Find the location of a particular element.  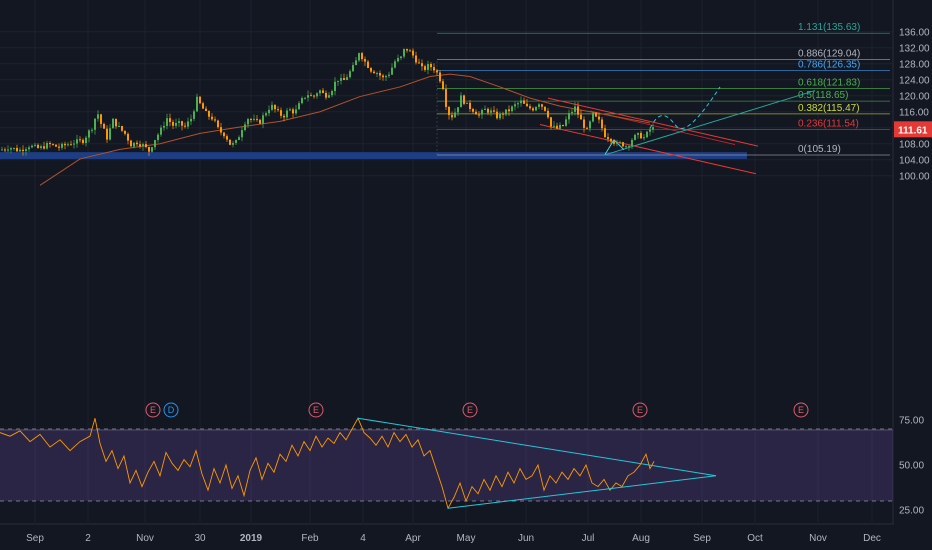

rsi-resistance-line is located at coordinates (537, 447).